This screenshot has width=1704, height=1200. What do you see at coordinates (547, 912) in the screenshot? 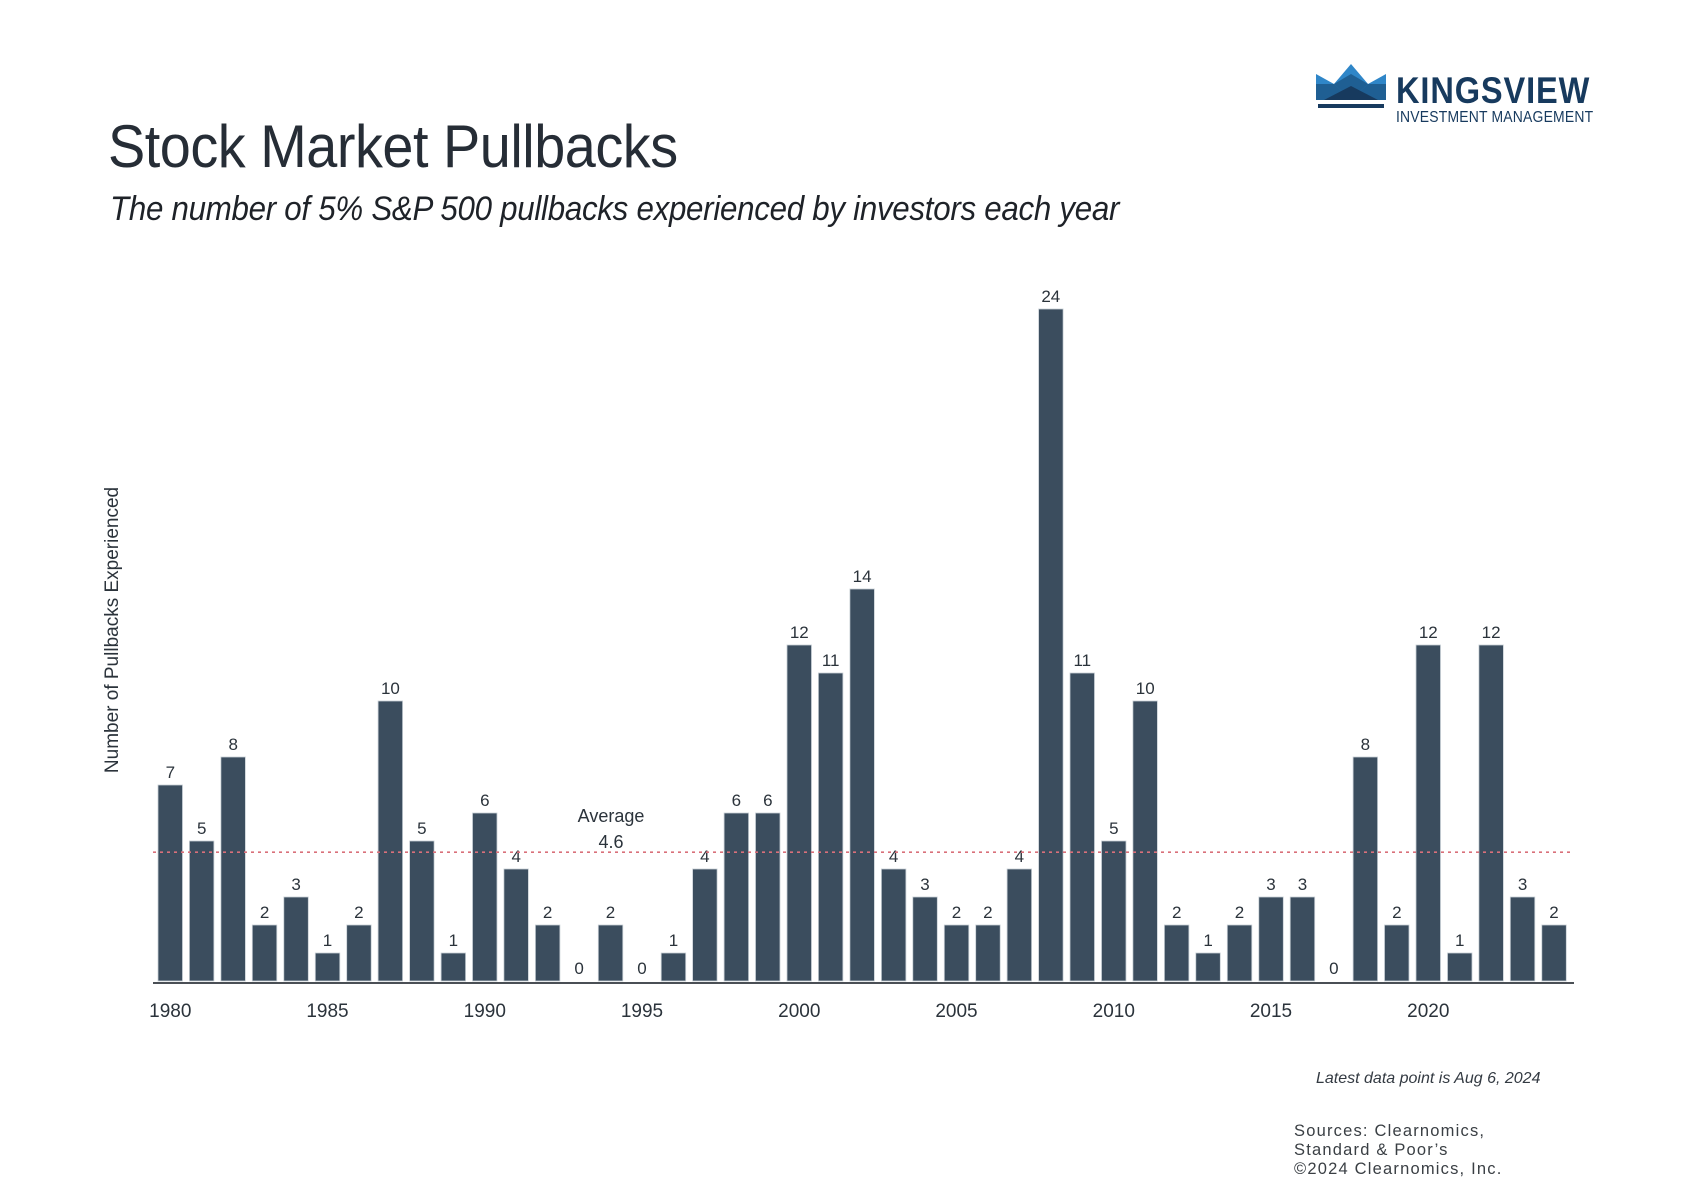
I see `data-label-1992: 2` at bounding box center [547, 912].